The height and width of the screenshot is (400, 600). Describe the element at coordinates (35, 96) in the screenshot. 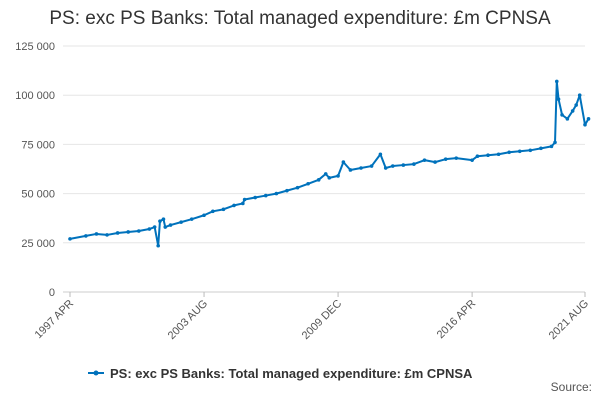

I see `y-tick-label: 100 000` at that location.